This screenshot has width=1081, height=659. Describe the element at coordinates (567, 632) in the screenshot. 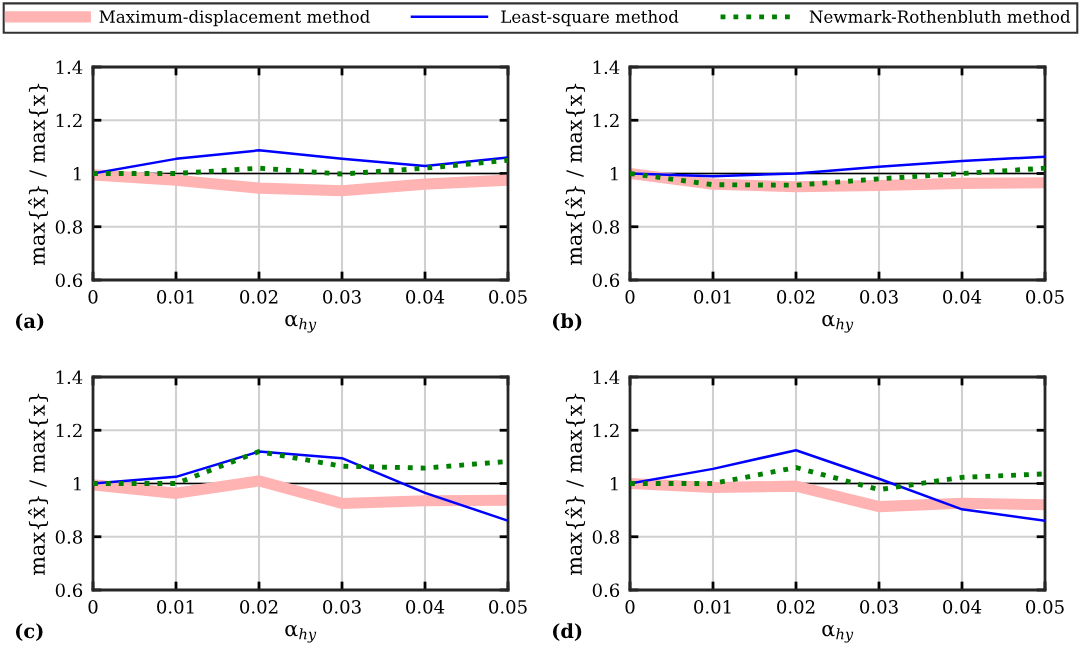

I see `text: (d)` at that location.